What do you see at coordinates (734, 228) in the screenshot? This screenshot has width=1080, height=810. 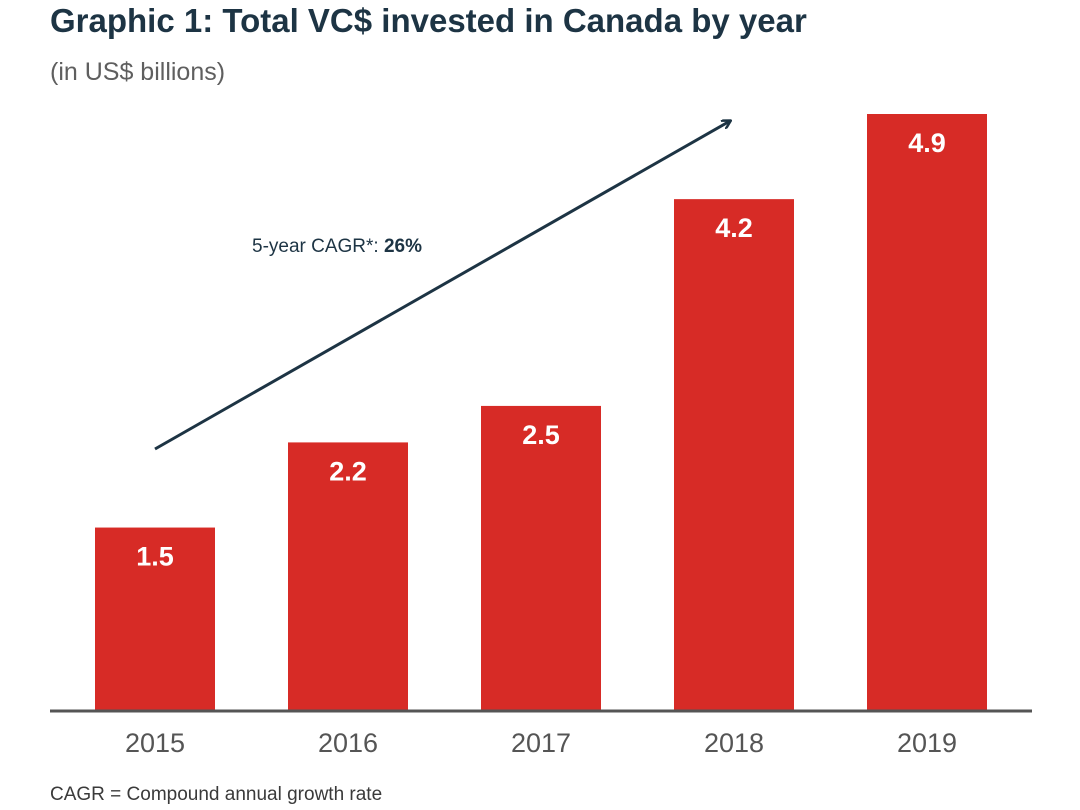 I see `bar-value-label-2018: 4.2` at bounding box center [734, 228].